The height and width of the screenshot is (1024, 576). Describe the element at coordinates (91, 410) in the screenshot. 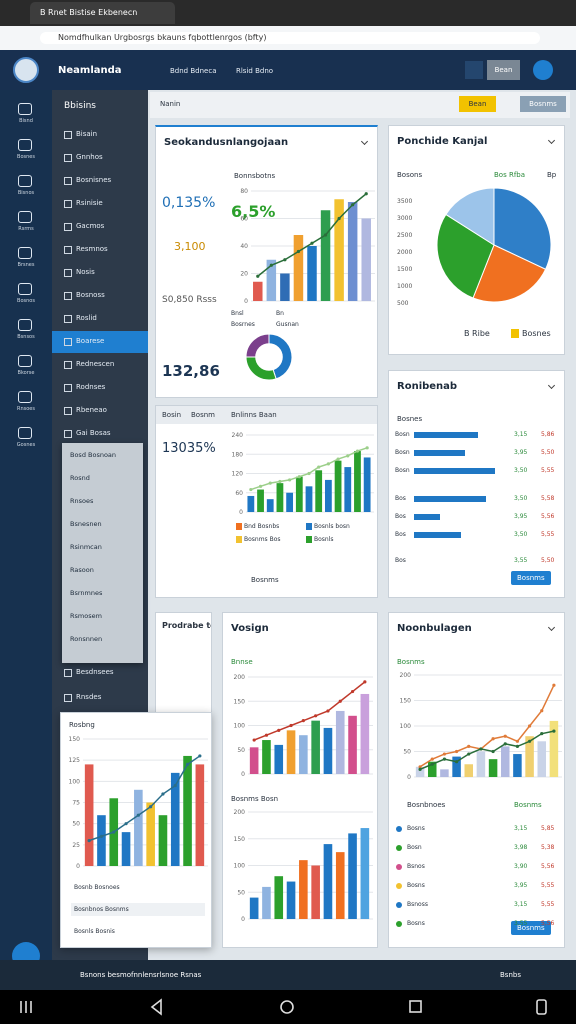

I see `sidebar-item: Rbeneao` at that location.